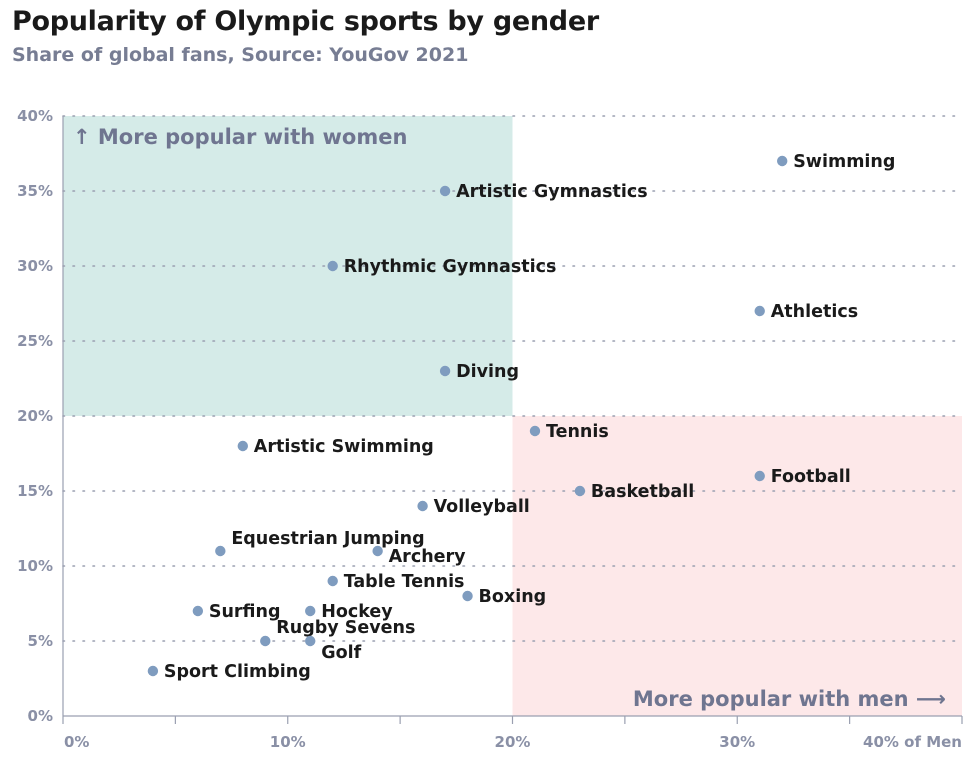 Image resolution: width=974 pixels, height=760 pixels. What do you see at coordinates (35, 116) in the screenshot?
I see `y-tick-label: 40%` at bounding box center [35, 116].